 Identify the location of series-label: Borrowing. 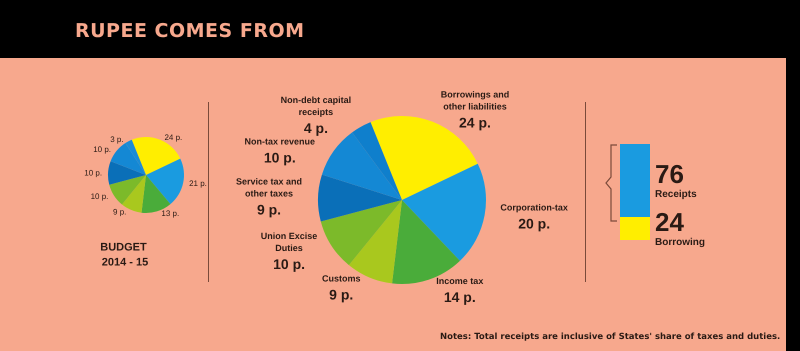
(680, 242).